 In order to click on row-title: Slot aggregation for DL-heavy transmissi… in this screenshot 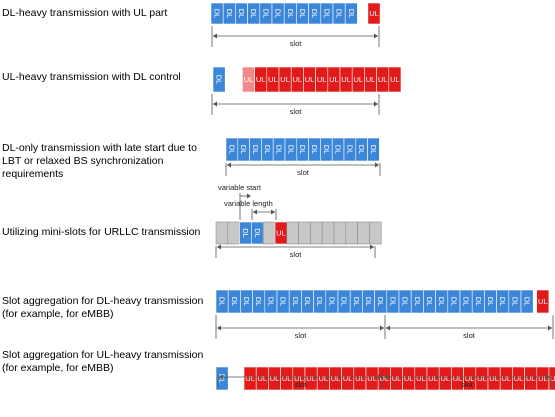, I will do `click(102, 308)`.